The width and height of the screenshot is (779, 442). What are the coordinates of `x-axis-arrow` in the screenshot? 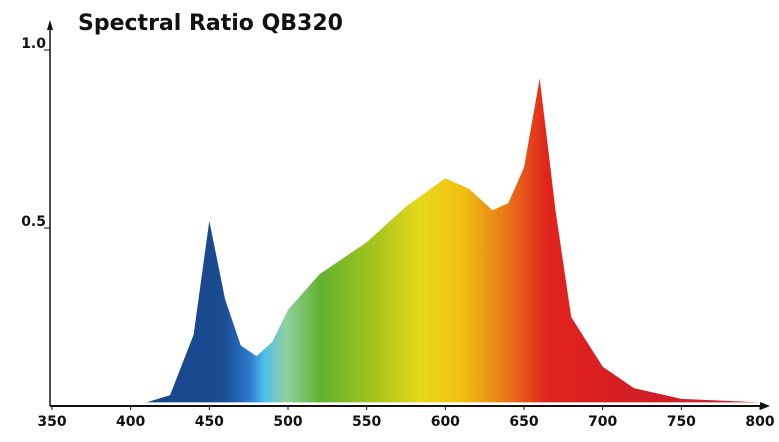 It's located at (765, 406).